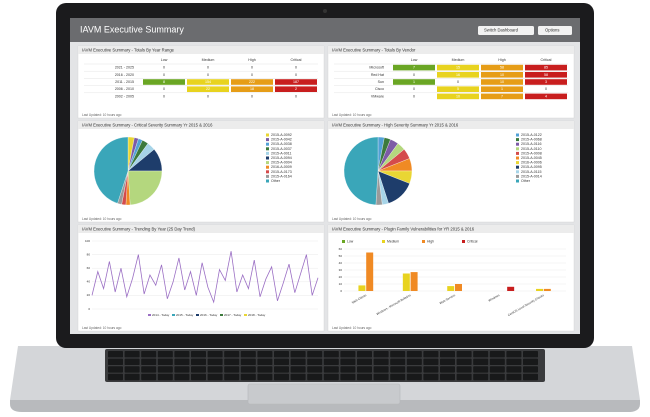 The image size is (650, 417). What do you see at coordinates (276, 181) in the screenshot?
I see `legend-label: Other` at bounding box center [276, 181].